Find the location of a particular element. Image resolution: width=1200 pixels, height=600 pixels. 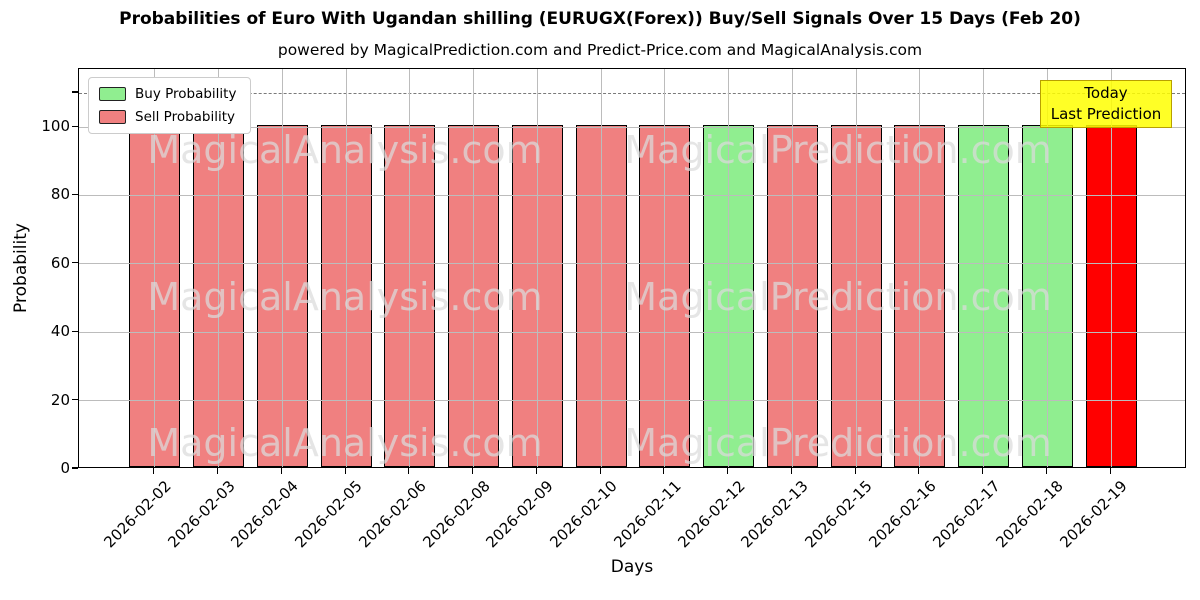

y-tick-label: 80 is located at coordinates (60, 194).